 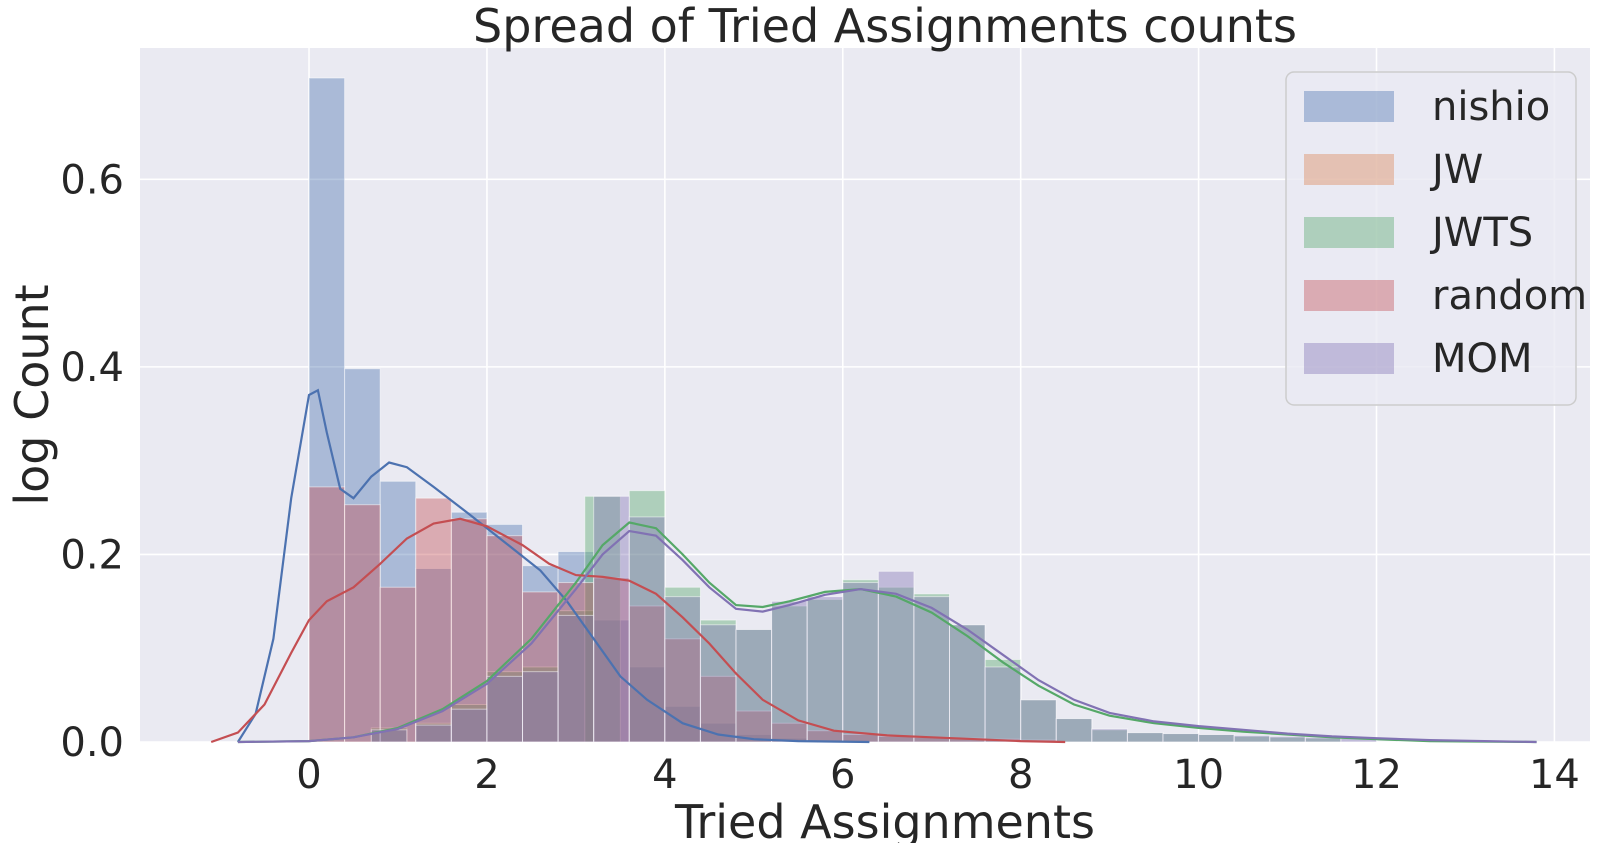 I want to click on x-axis-label: Tried Assignments, so click(x=884, y=819).